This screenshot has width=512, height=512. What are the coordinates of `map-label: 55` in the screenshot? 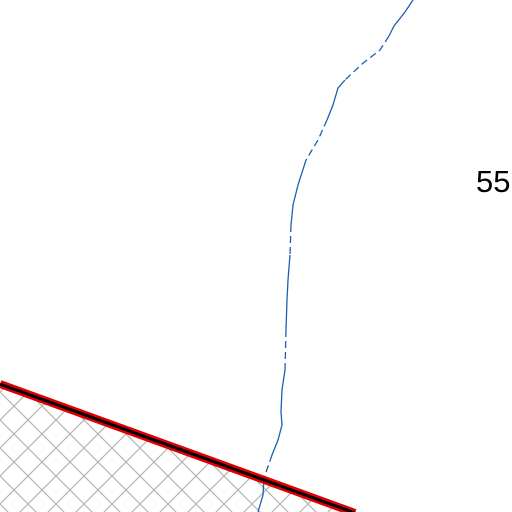 It's located at (493, 181).